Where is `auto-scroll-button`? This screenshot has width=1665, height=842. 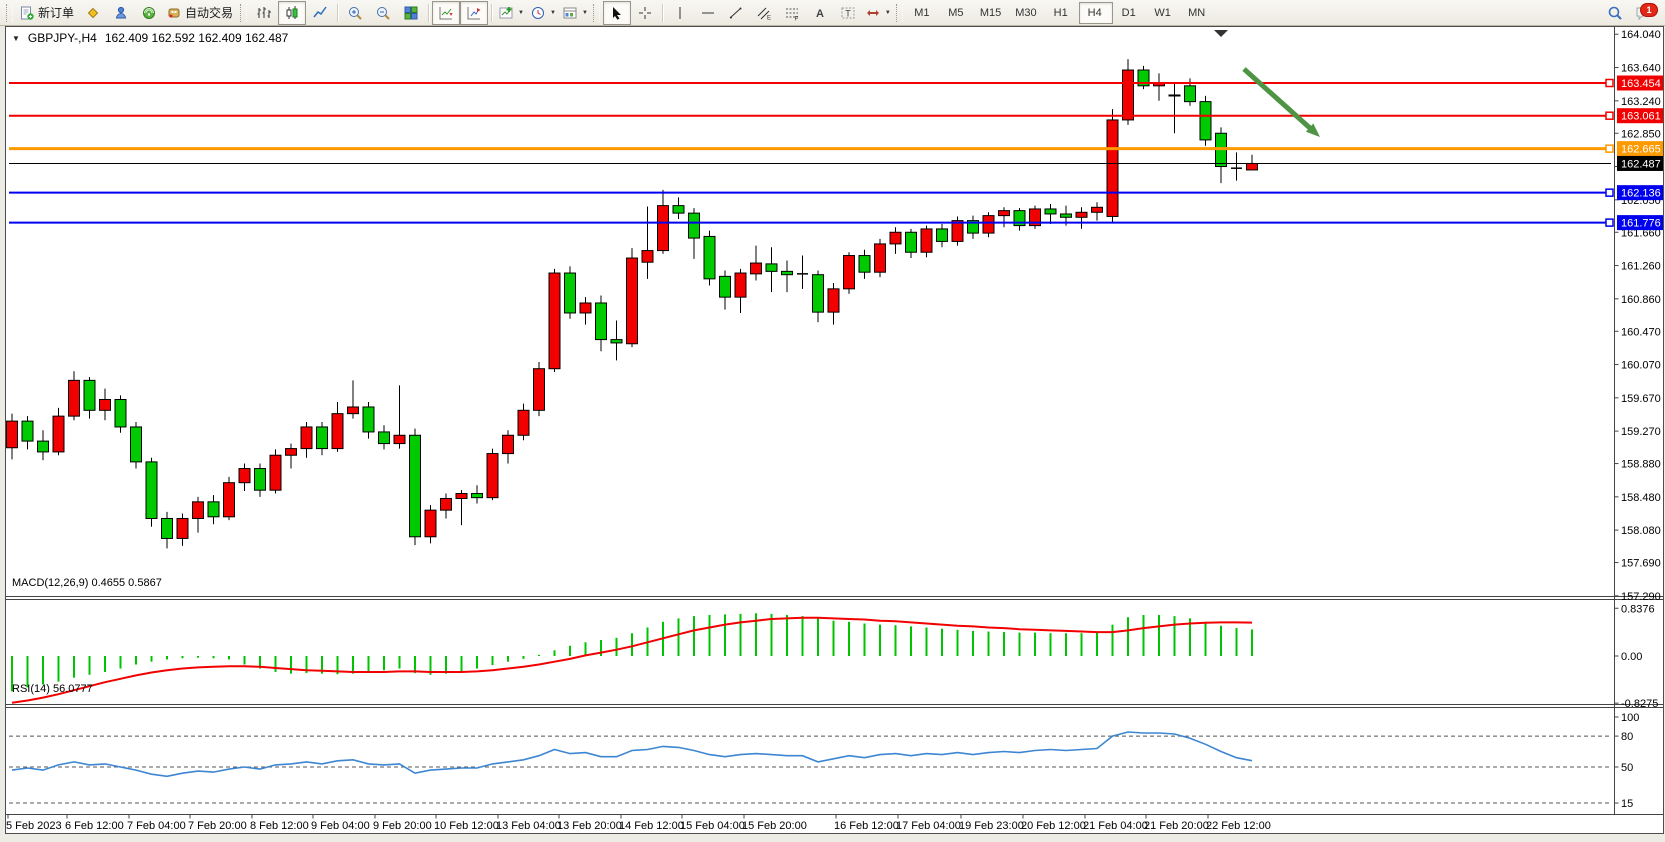
auto-scroll-button is located at coordinates (446, 12).